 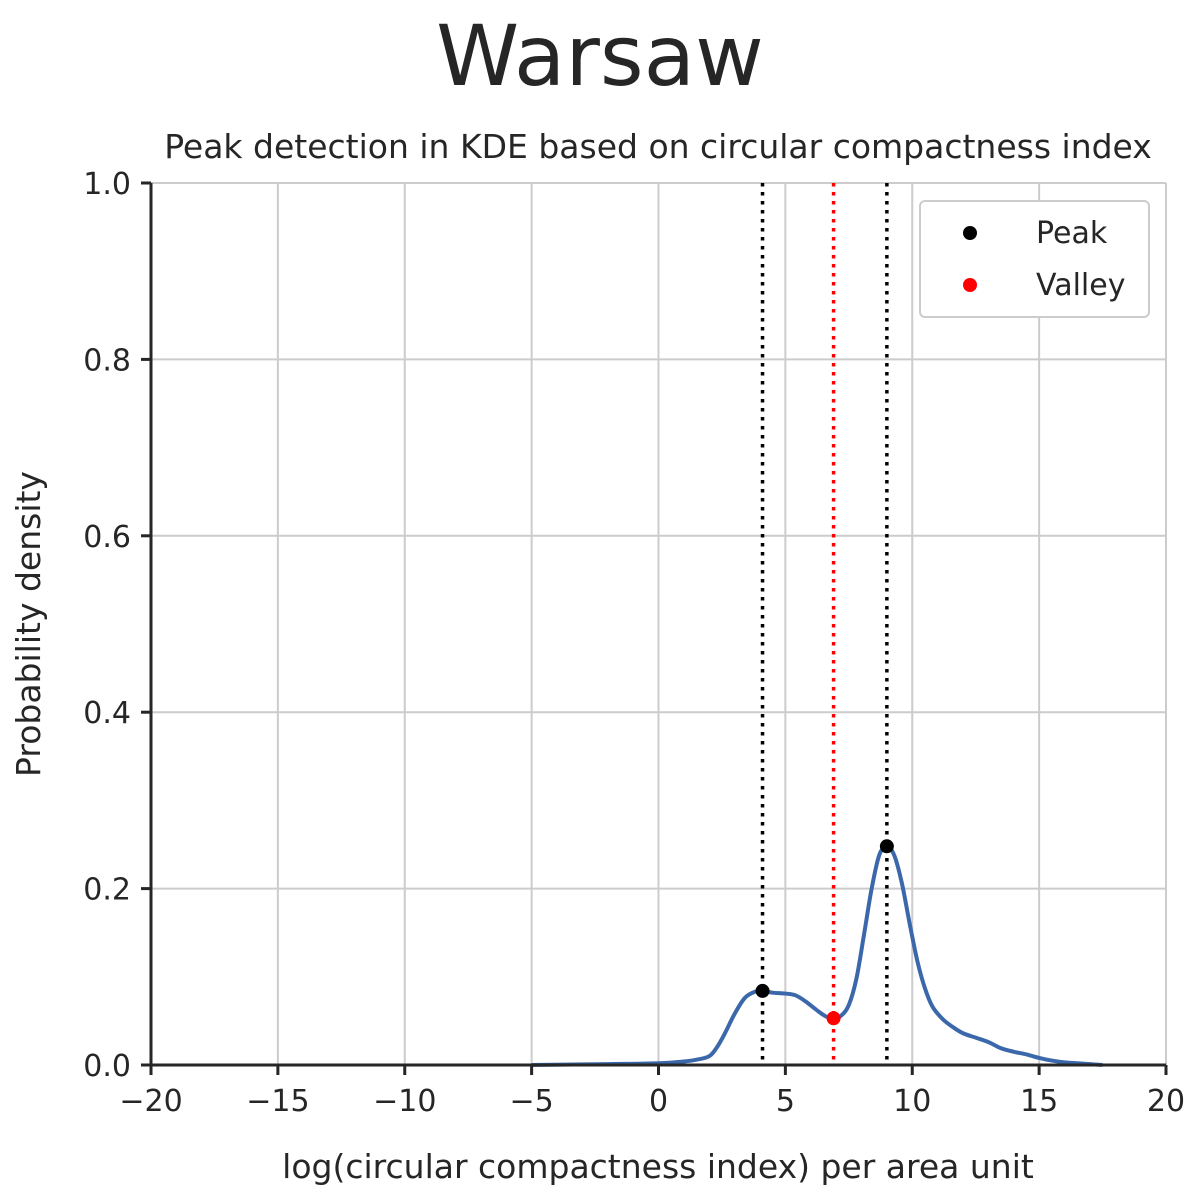 What do you see at coordinates (785, 1101) in the screenshot?
I see `x-tick-label-5: 5` at bounding box center [785, 1101].